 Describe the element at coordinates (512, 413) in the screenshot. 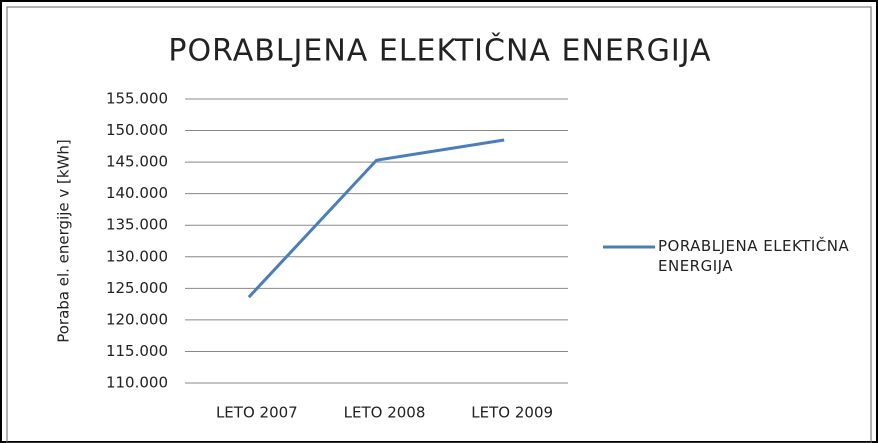

I see `x-tick-label: LETO 2009` at that location.